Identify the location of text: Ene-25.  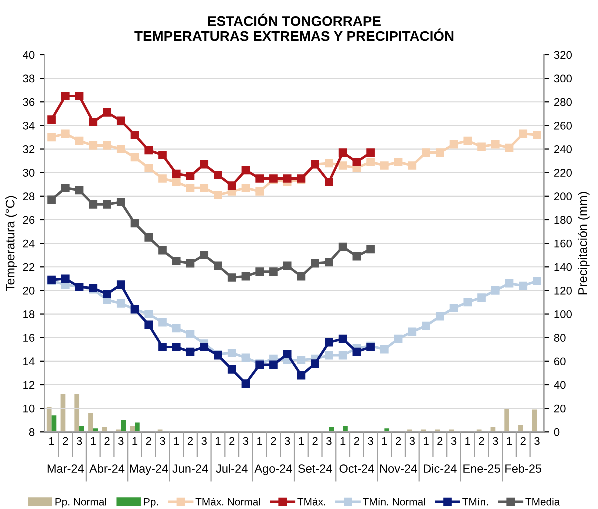
(482, 469).